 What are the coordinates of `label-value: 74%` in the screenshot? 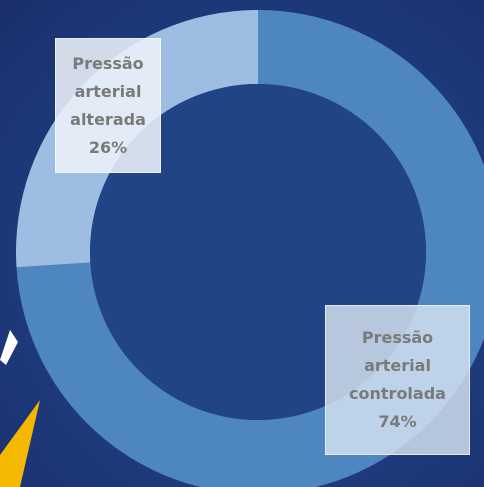 It's located at (397, 421).